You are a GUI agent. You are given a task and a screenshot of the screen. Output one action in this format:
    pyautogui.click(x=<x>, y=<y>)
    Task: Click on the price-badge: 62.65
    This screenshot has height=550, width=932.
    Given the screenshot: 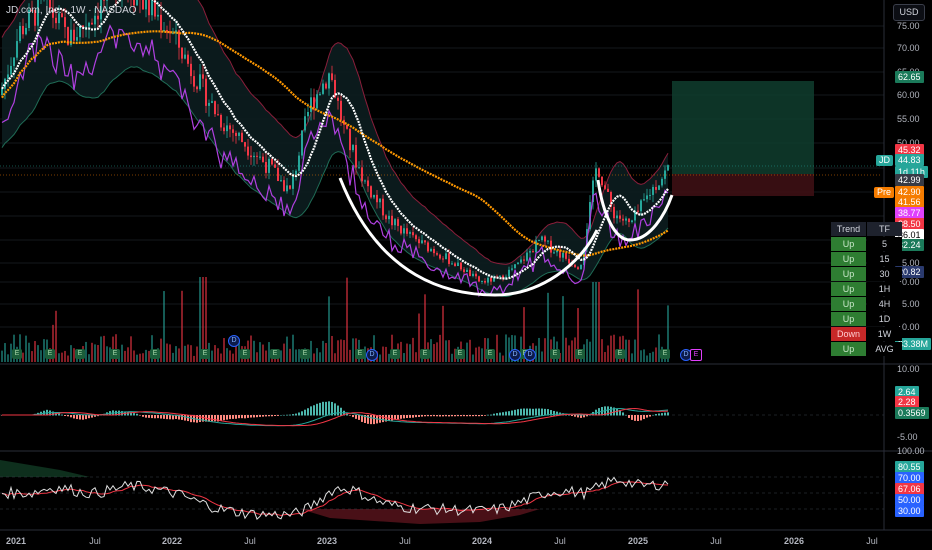 What is the action you would take?
    pyautogui.click(x=909, y=77)
    